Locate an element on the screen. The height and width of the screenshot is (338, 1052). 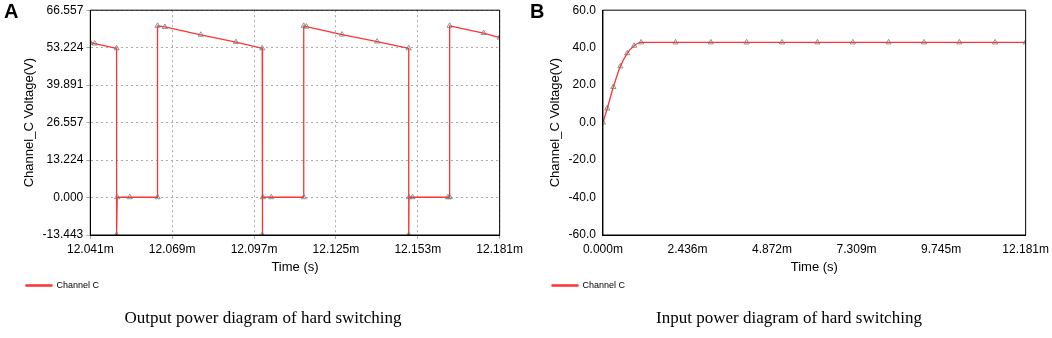
y-tick-label: 0.000 is located at coordinates (68, 196).